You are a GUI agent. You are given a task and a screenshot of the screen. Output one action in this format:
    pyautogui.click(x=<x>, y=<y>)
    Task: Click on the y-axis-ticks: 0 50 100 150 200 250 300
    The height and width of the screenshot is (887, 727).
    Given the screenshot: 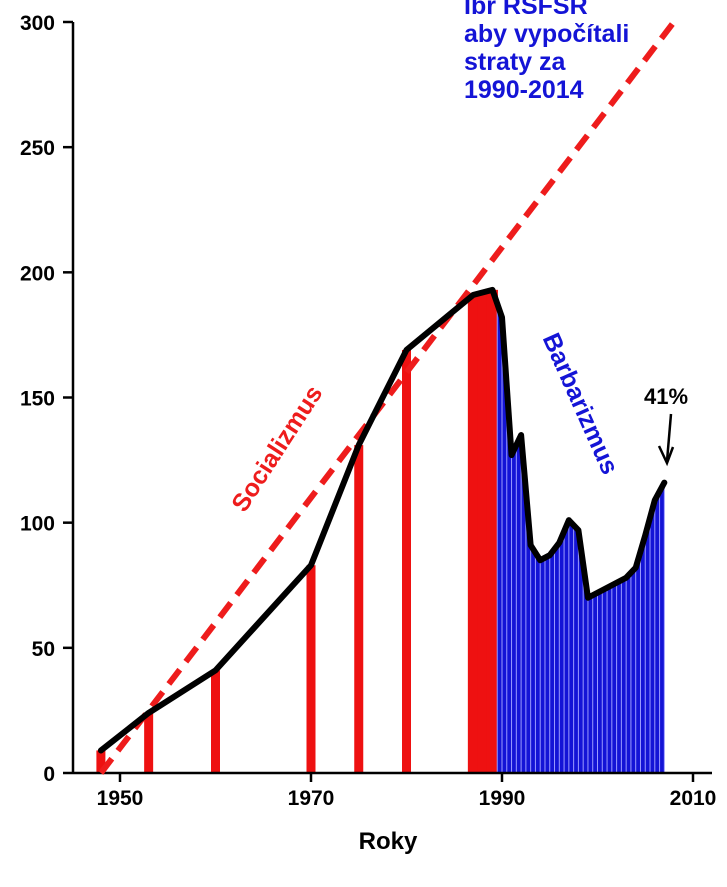 What is the action you would take?
    pyautogui.click(x=46, y=399)
    